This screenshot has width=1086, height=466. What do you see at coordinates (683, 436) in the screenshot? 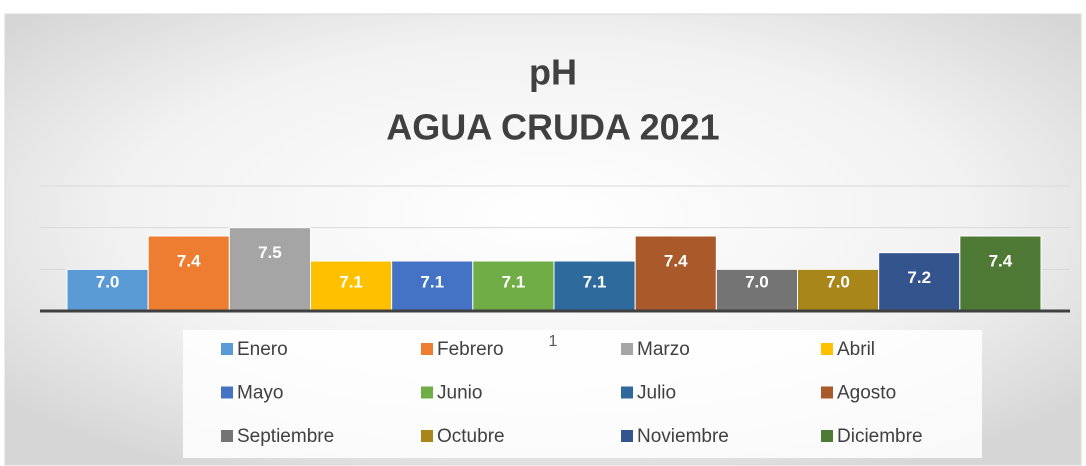
I see `legend-label: Noviembre` at bounding box center [683, 436].